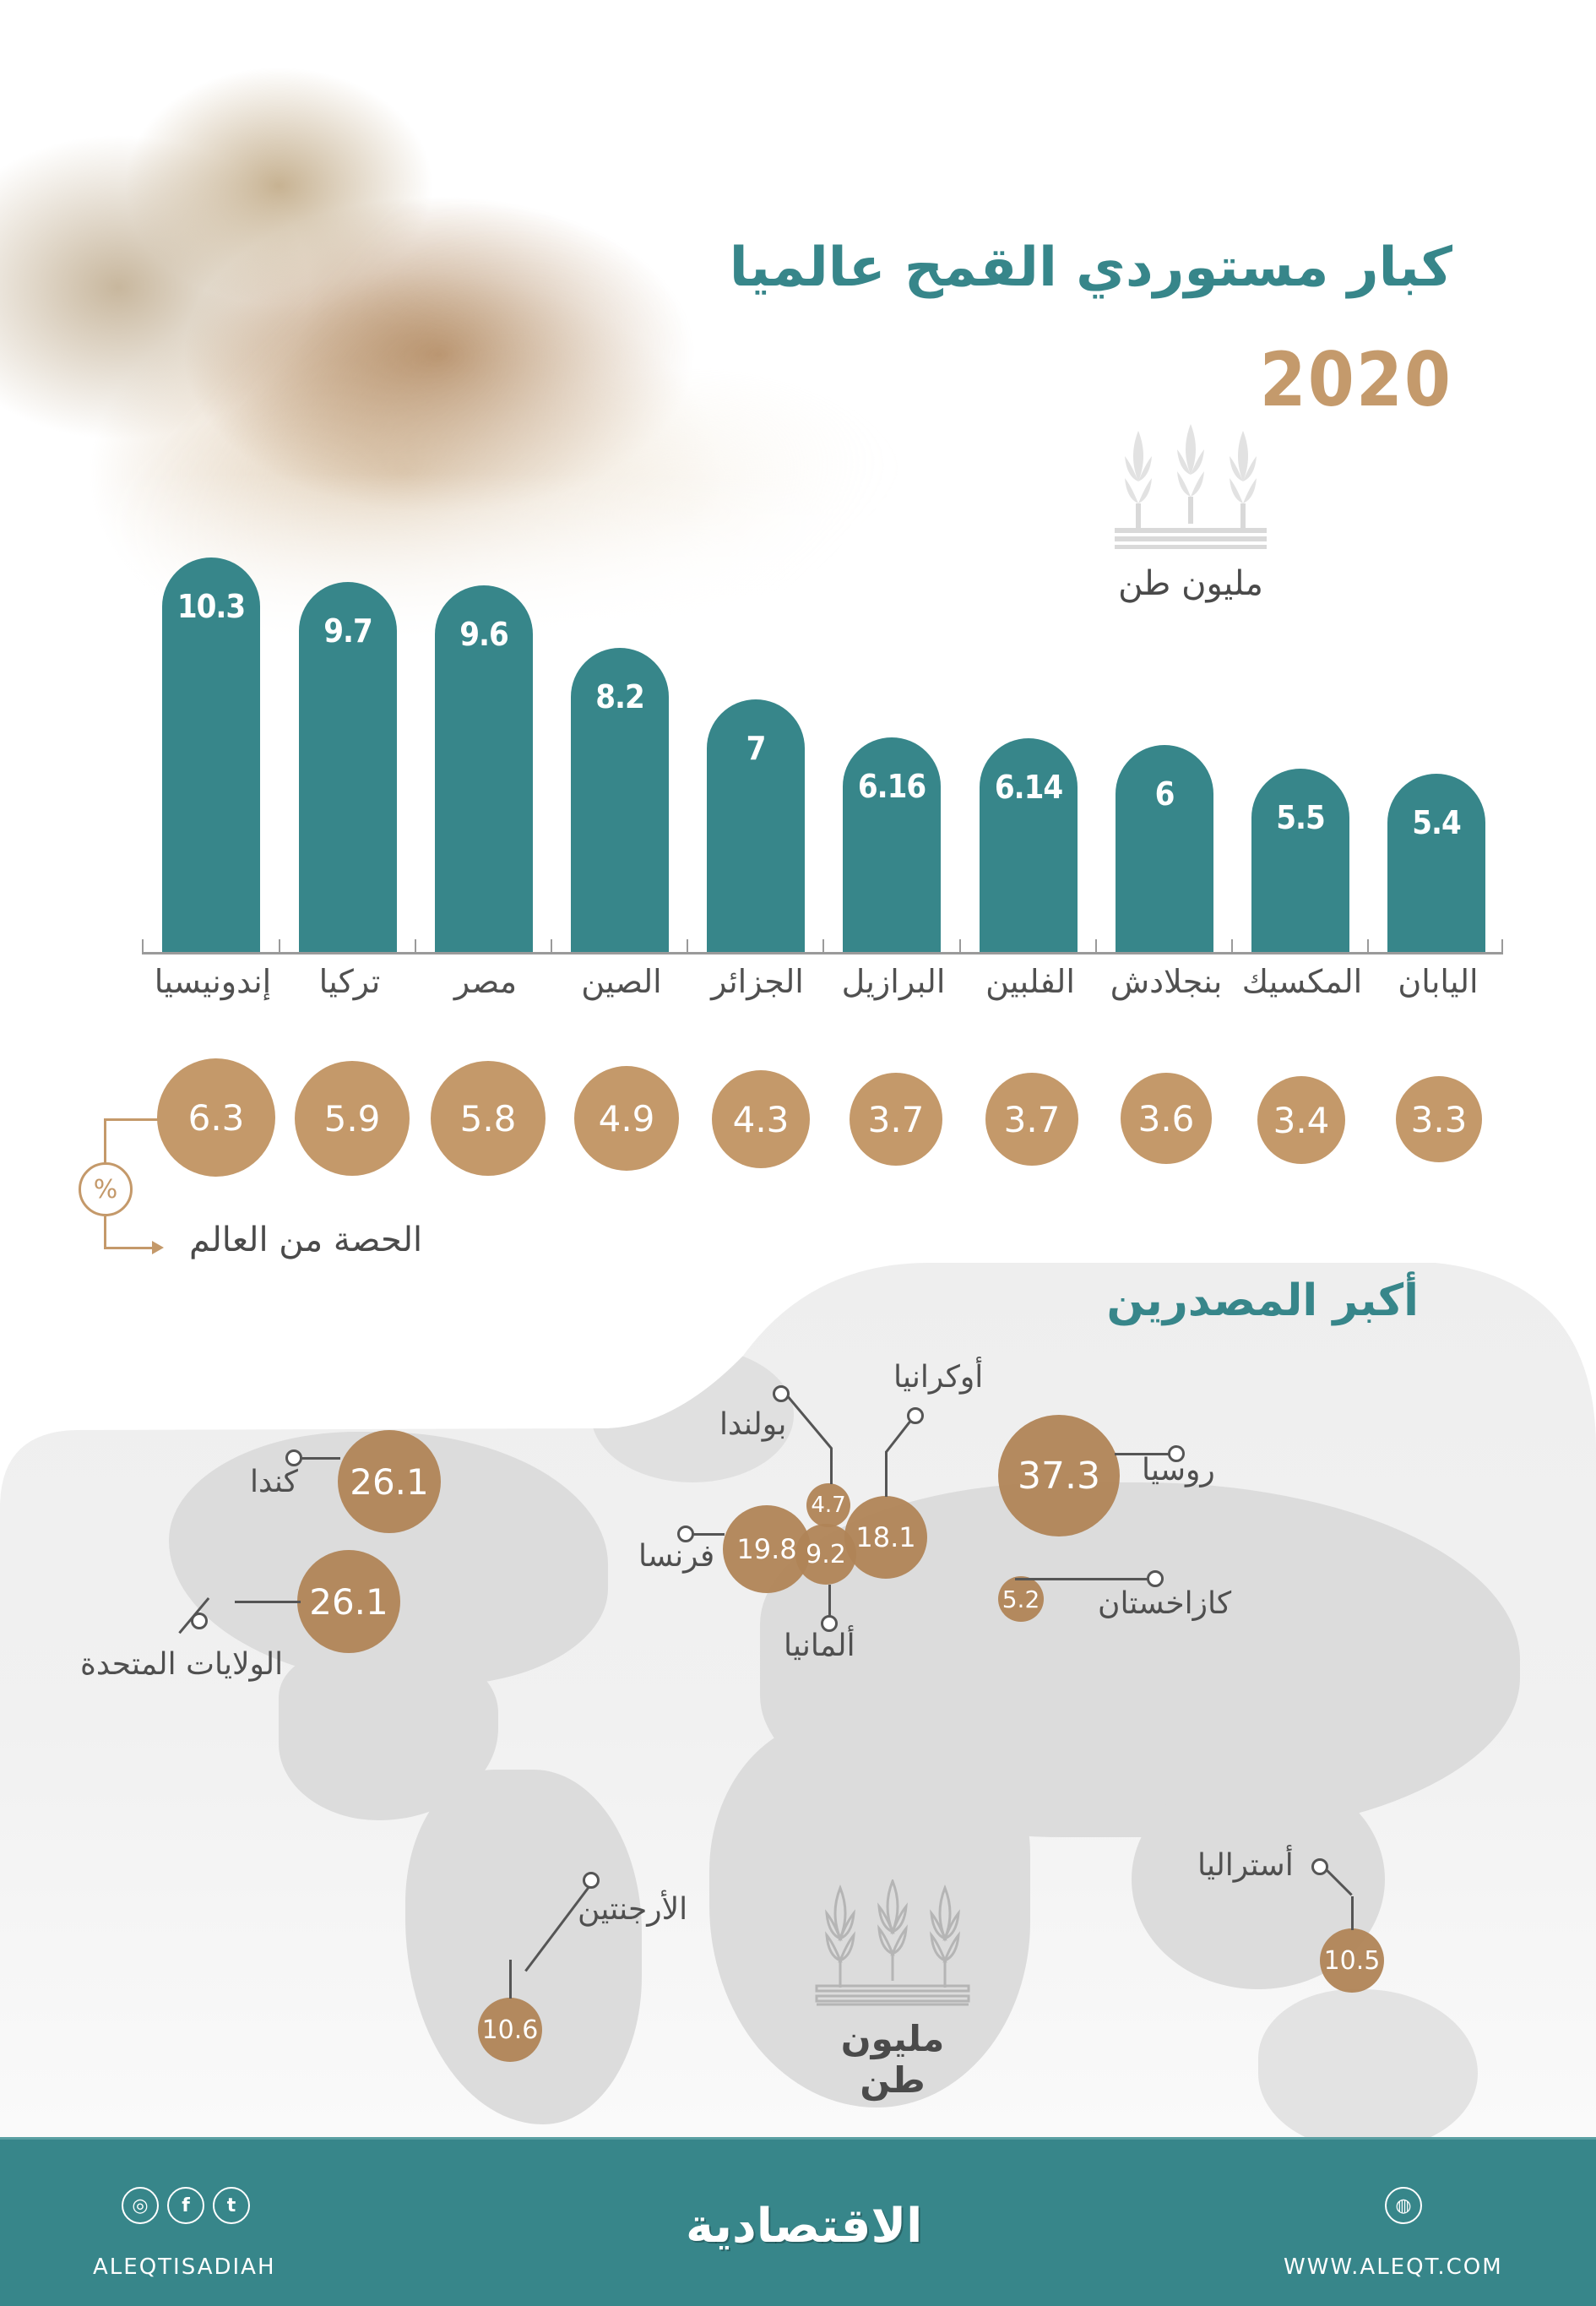  What do you see at coordinates (1166, 981) in the screenshot?
I see `country-label: بنجلادش` at bounding box center [1166, 981].